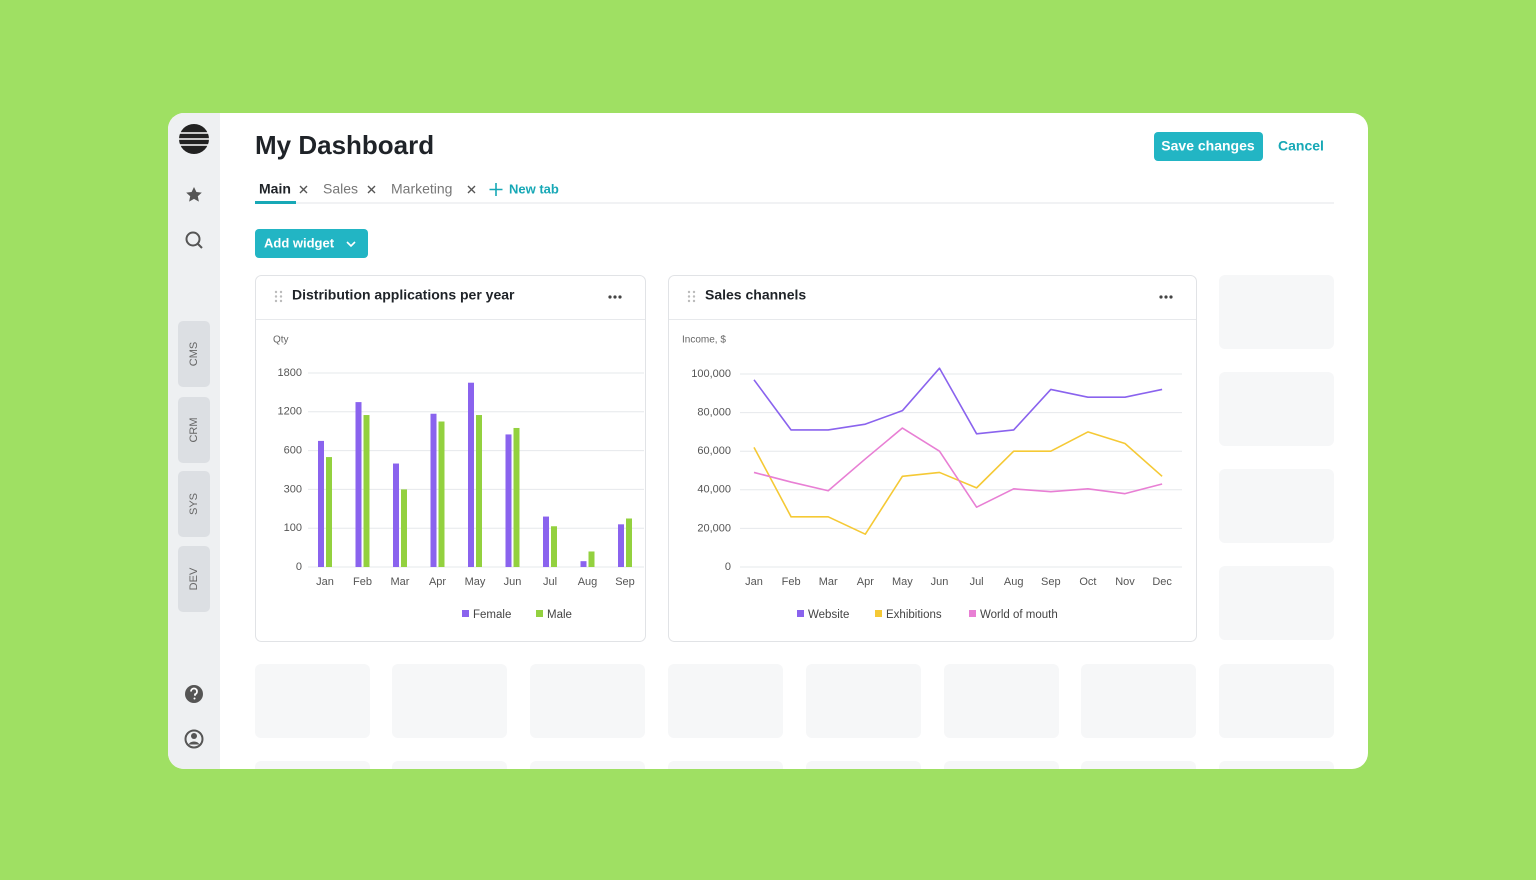 The image size is (1536, 880). I want to click on widget, so click(932, 458).